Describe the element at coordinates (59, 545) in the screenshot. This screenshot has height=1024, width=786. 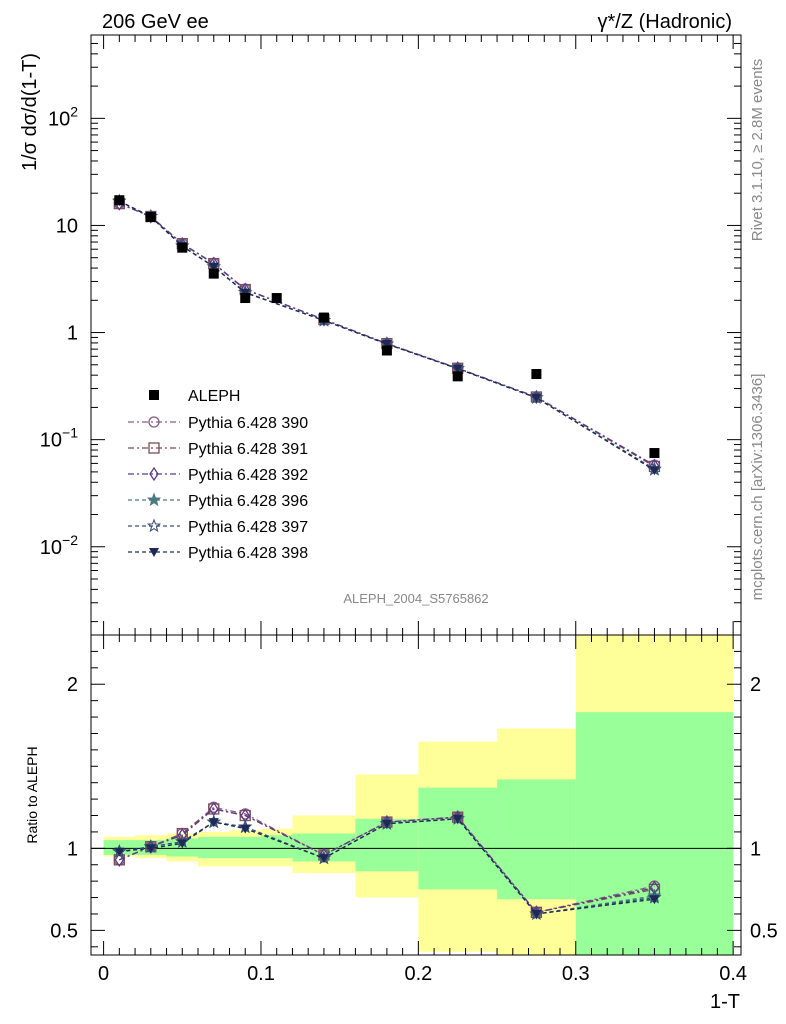
I see `y-tick-label: 10⁻²` at that location.